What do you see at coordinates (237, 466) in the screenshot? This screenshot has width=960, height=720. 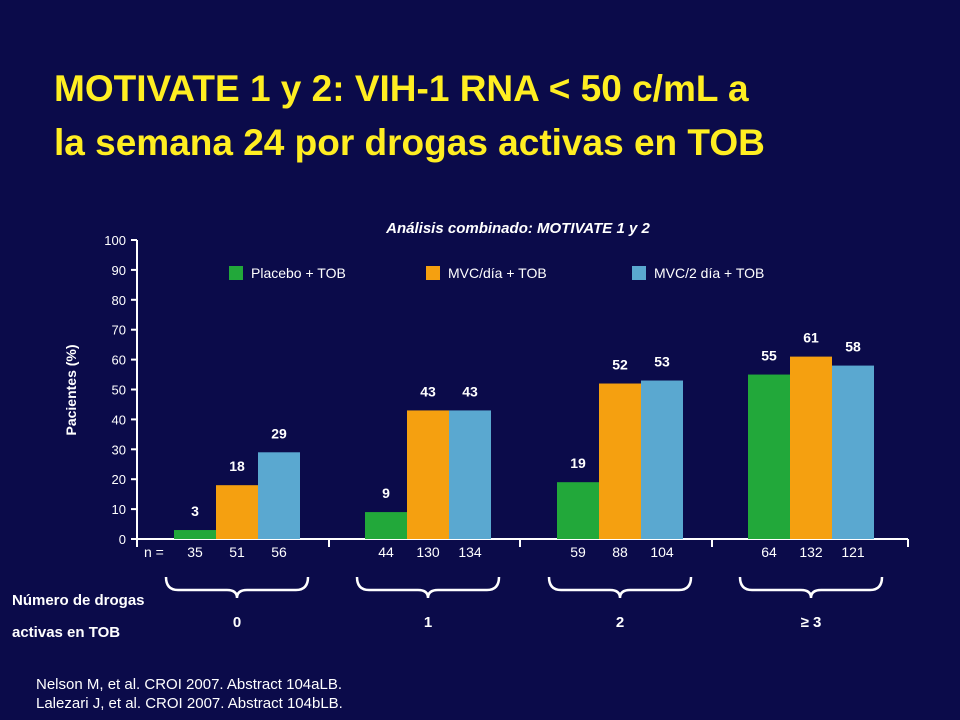 I see `bar-value-label: 18` at bounding box center [237, 466].